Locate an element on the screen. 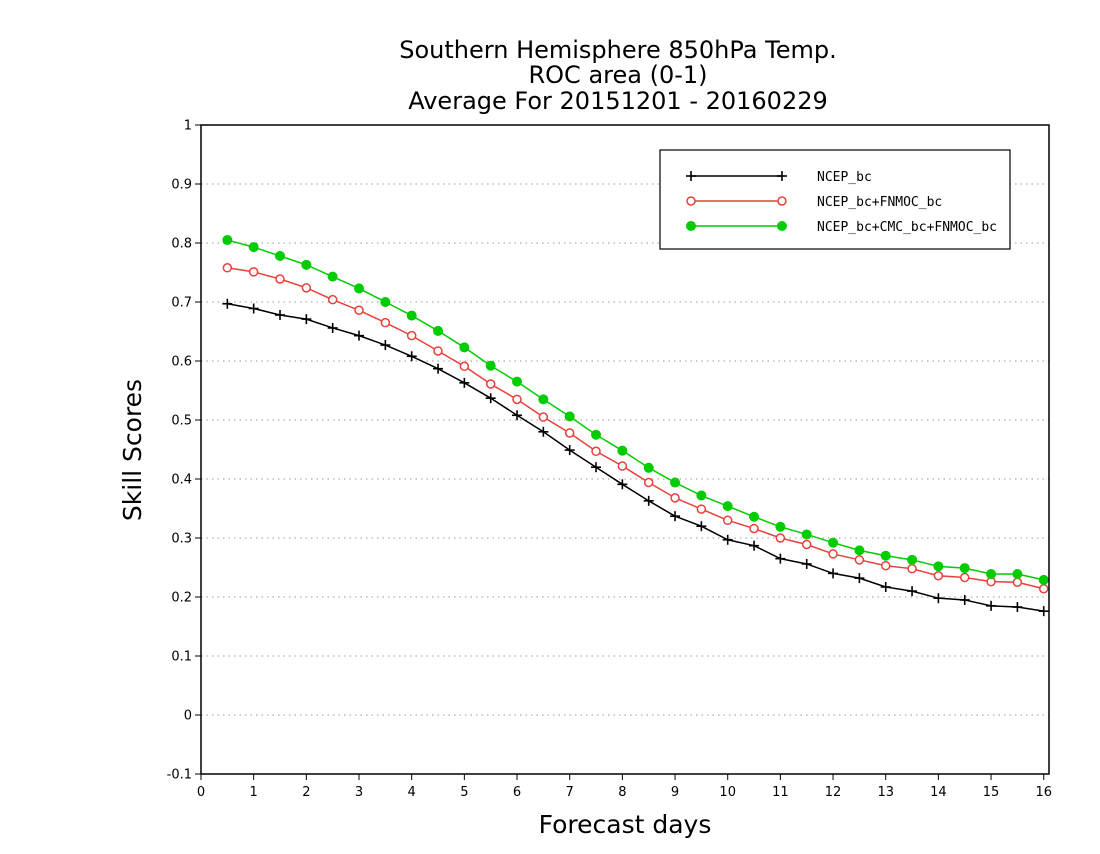 Image resolution: width=1100 pixels, height=854 pixels. x-tick-label: 0 is located at coordinates (201, 792).